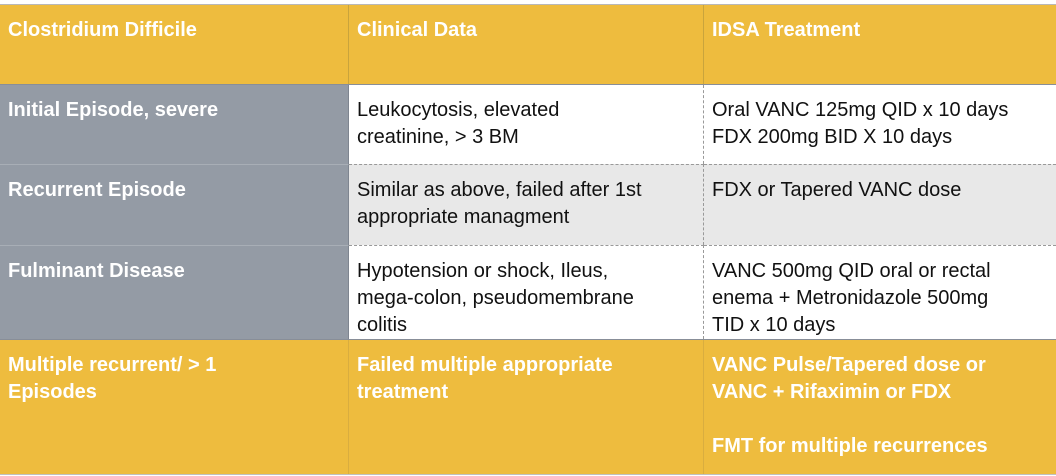  Describe the element at coordinates (483, 271) in the screenshot. I see `text-line: Hypotension or shock, Ileus,` at that location.